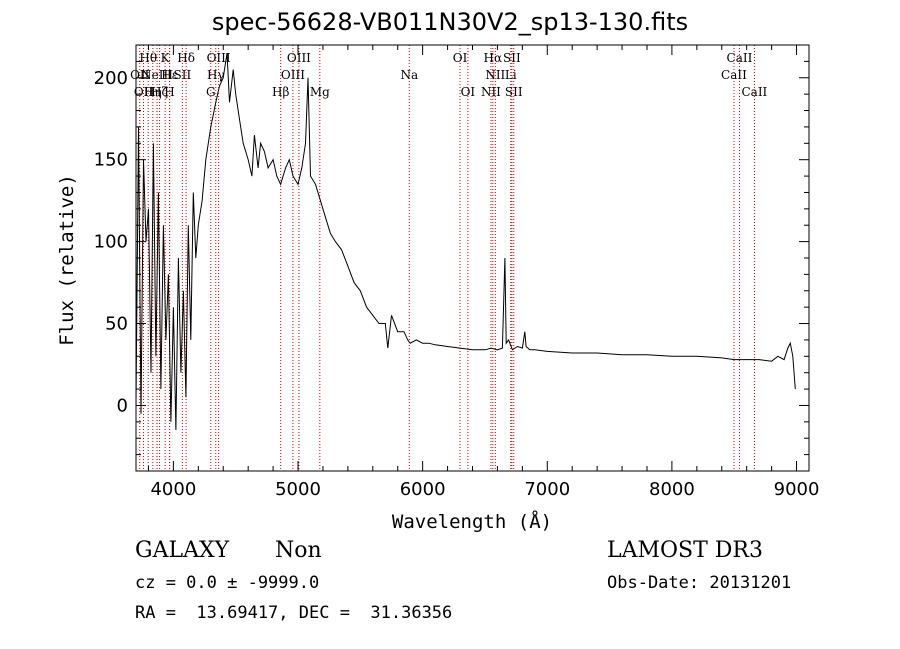  What do you see at coordinates (320, 92) in the screenshot?
I see `emission-line-label: Mg` at bounding box center [320, 92].